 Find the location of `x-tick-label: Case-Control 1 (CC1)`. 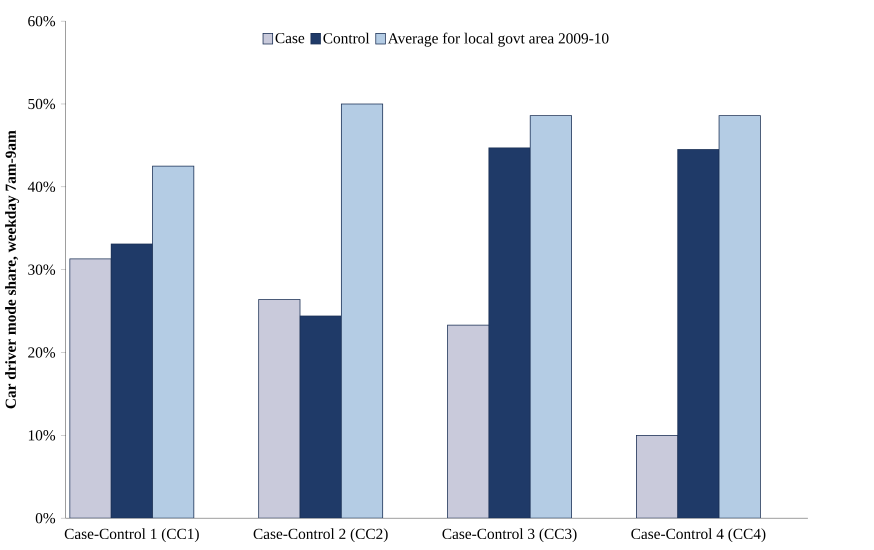

x-tick-label: Case-Control 1 (CC1) is located at coordinates (131, 535).